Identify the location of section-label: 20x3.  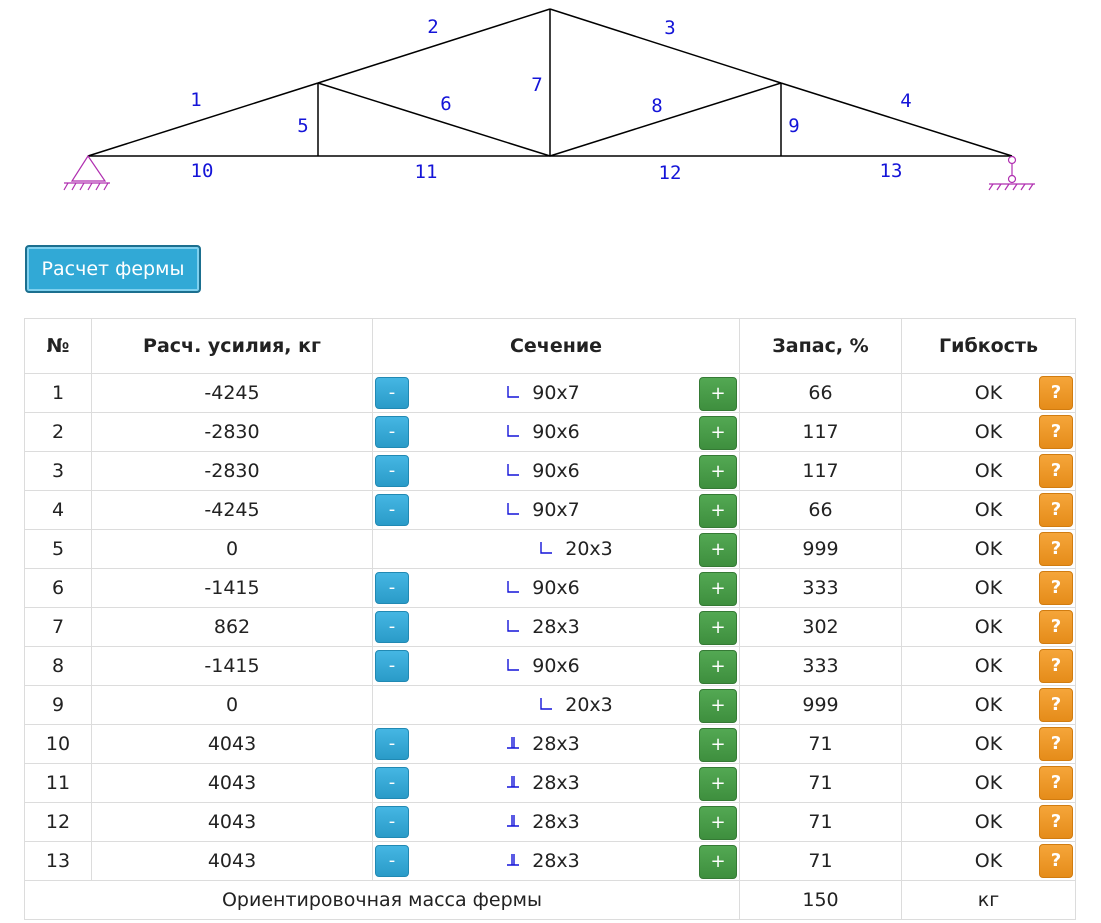
(576, 549).